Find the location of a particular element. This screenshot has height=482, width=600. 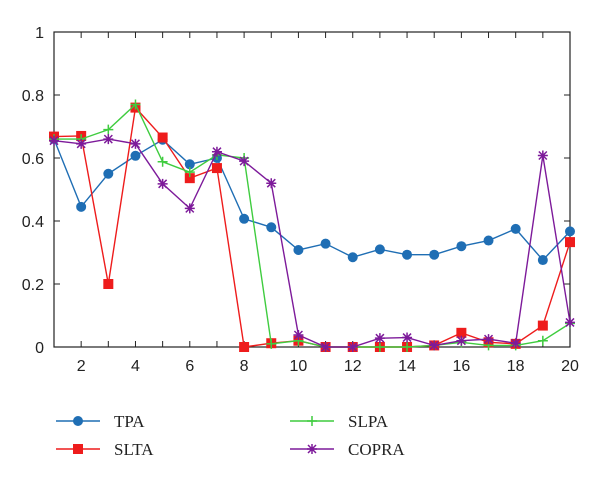

y-tick-label: 1 is located at coordinates (39, 33).